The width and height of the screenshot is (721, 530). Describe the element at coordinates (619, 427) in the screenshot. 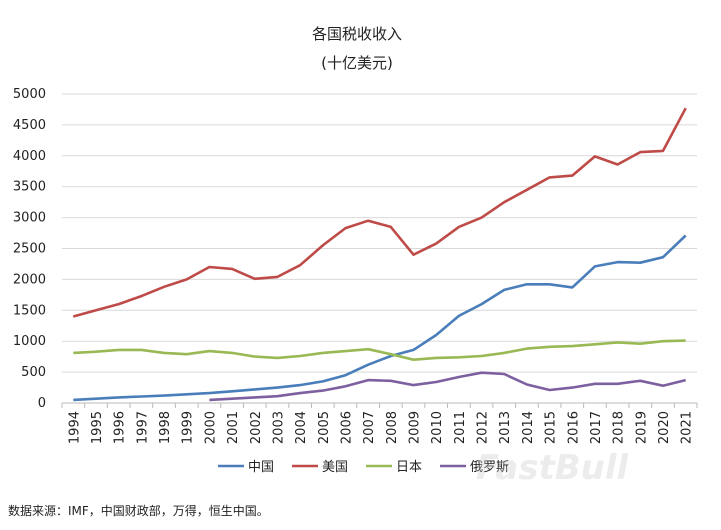

I see `x-tick-label: 2018` at that location.